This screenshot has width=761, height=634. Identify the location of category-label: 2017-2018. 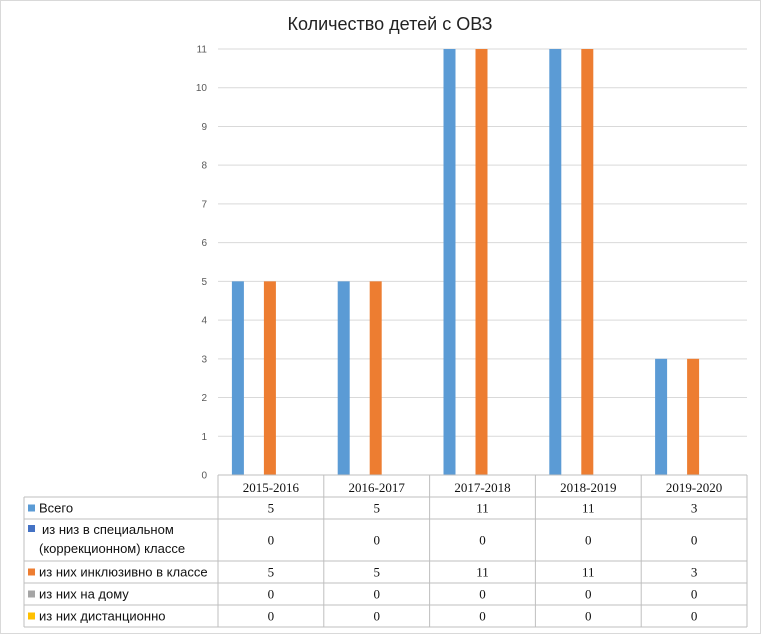
(482, 487).